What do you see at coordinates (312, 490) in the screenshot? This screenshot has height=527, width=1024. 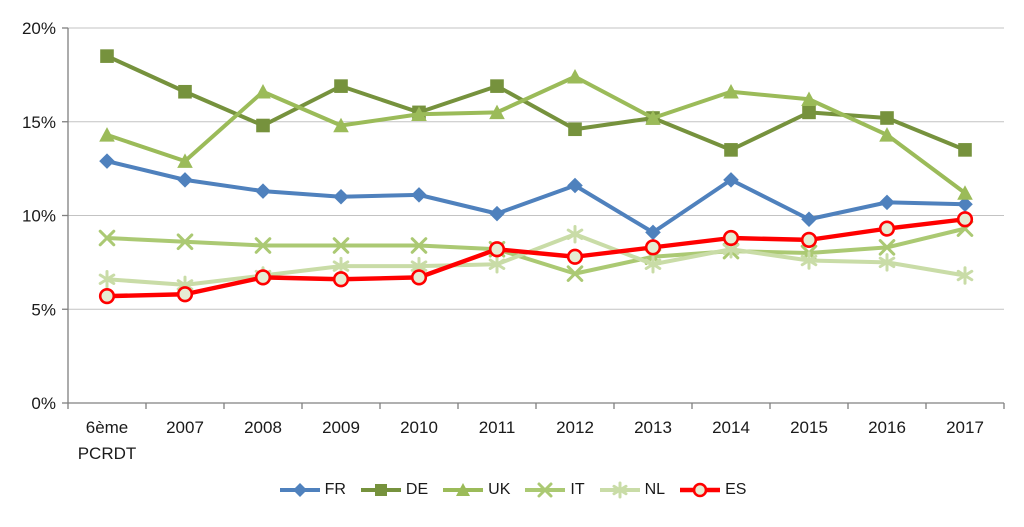 I see `legend-item-fr: FR` at bounding box center [312, 490].